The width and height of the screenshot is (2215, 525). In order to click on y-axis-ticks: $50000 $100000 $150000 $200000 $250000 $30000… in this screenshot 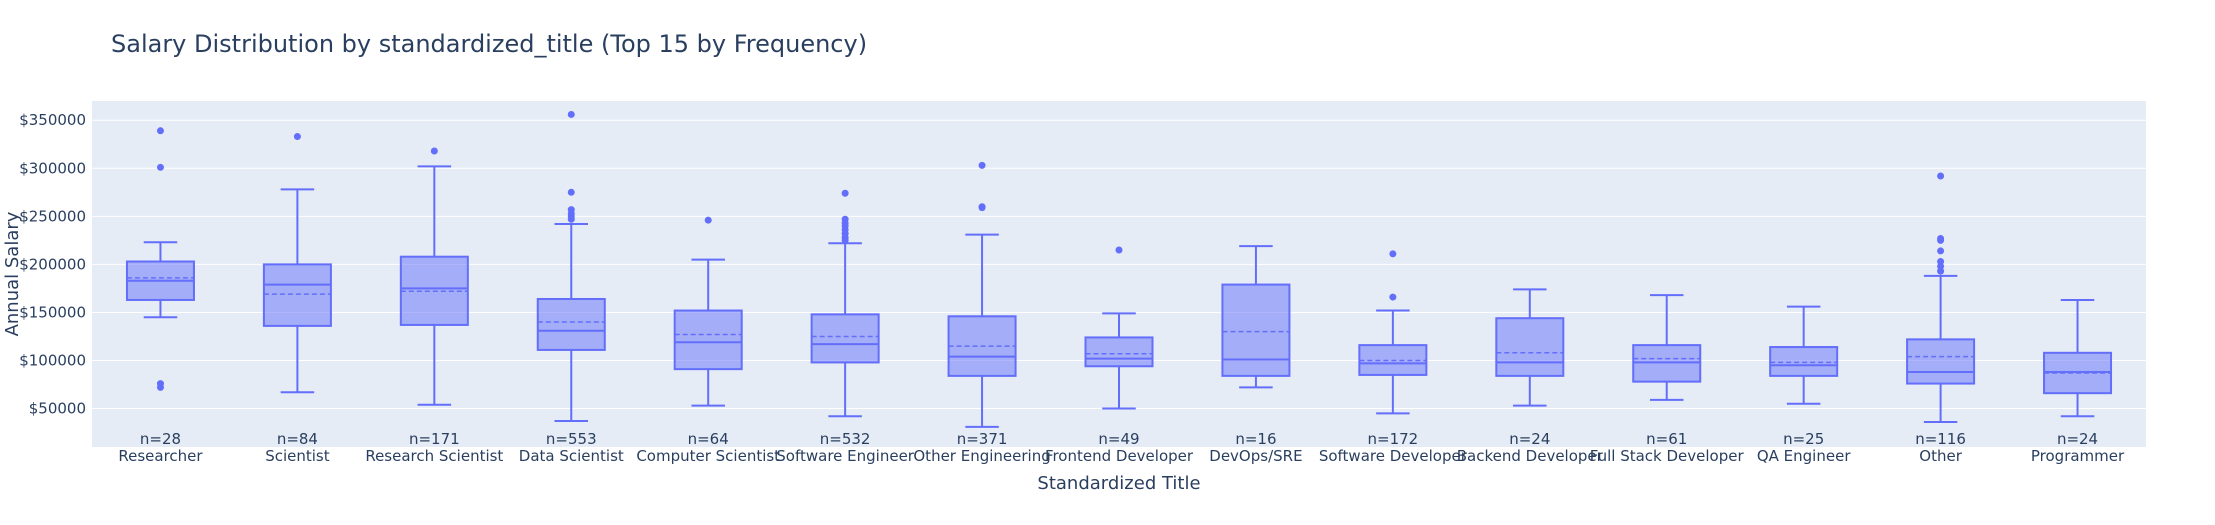, I will do `click(52, 264)`.